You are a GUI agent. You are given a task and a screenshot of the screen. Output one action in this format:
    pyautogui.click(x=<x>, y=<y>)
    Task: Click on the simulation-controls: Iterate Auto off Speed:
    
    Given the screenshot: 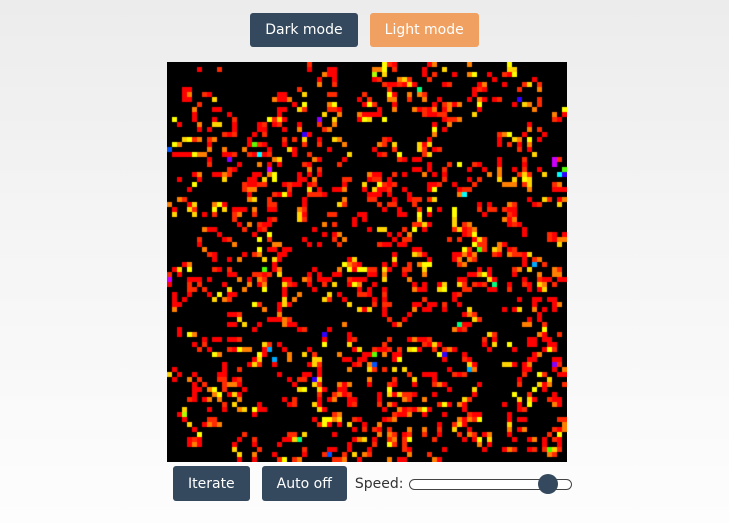 What is the action you would take?
    pyautogui.click(x=373, y=483)
    